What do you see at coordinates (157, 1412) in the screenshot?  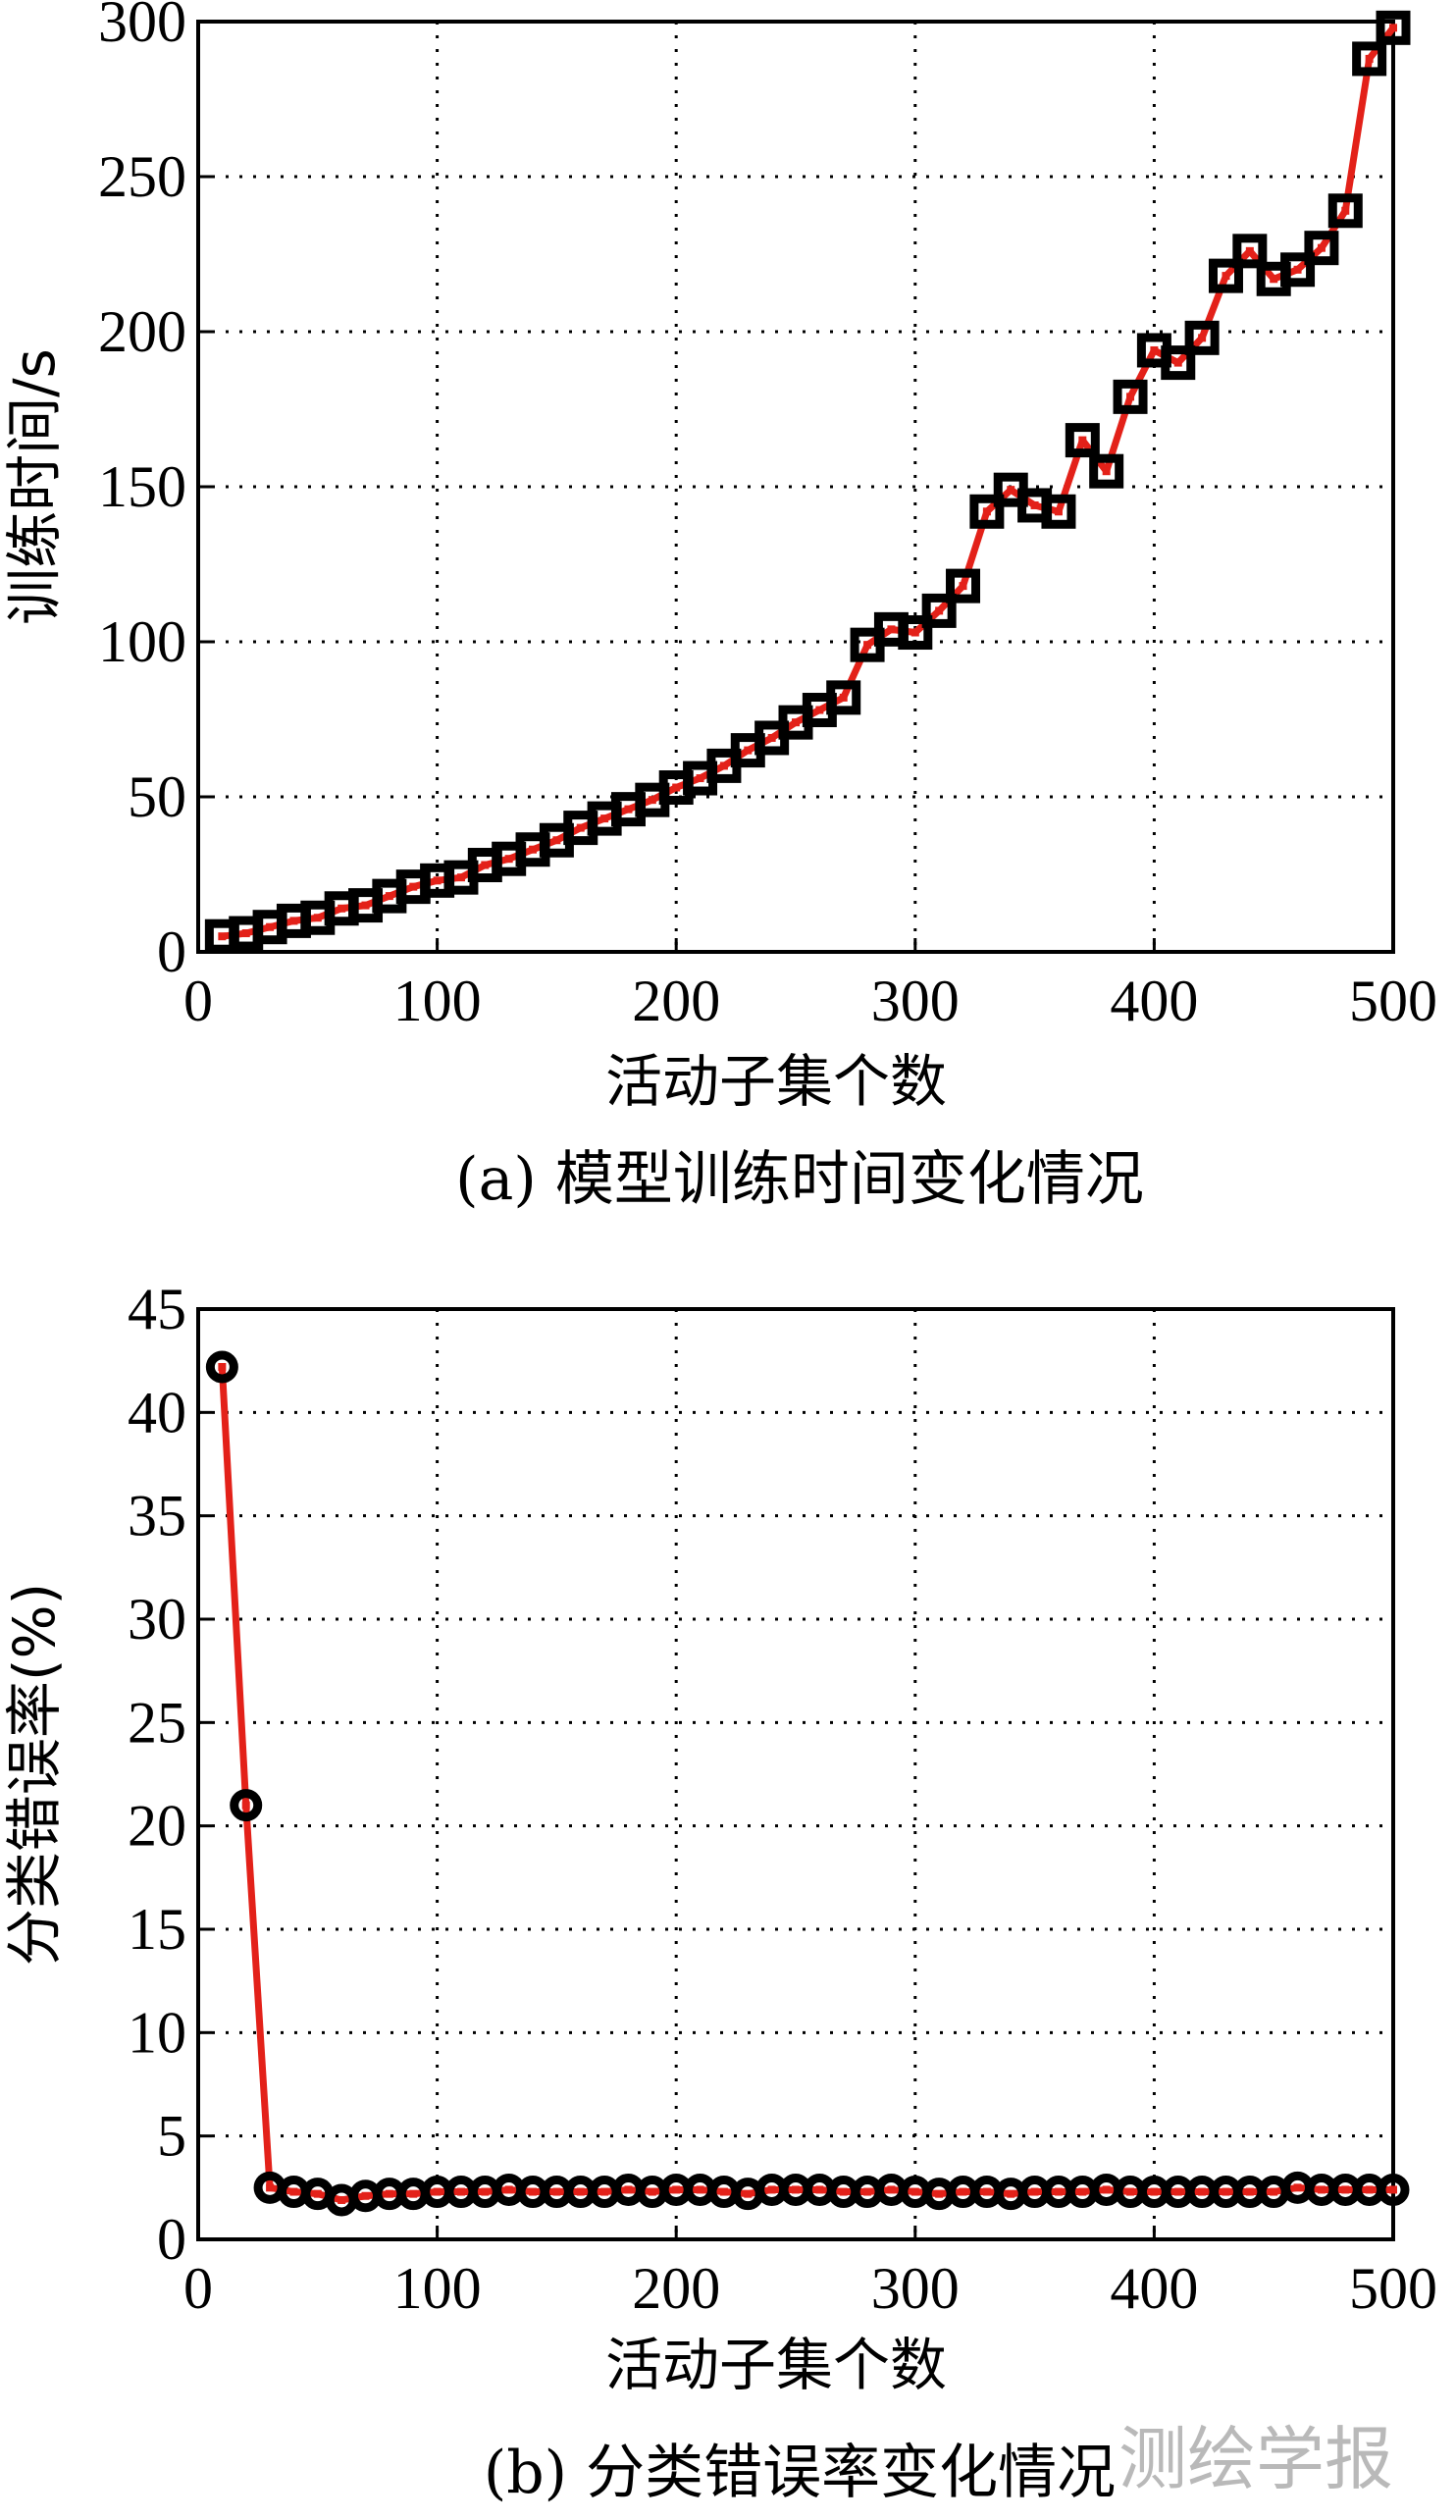 I see `y-tick-label: 40` at bounding box center [157, 1412].